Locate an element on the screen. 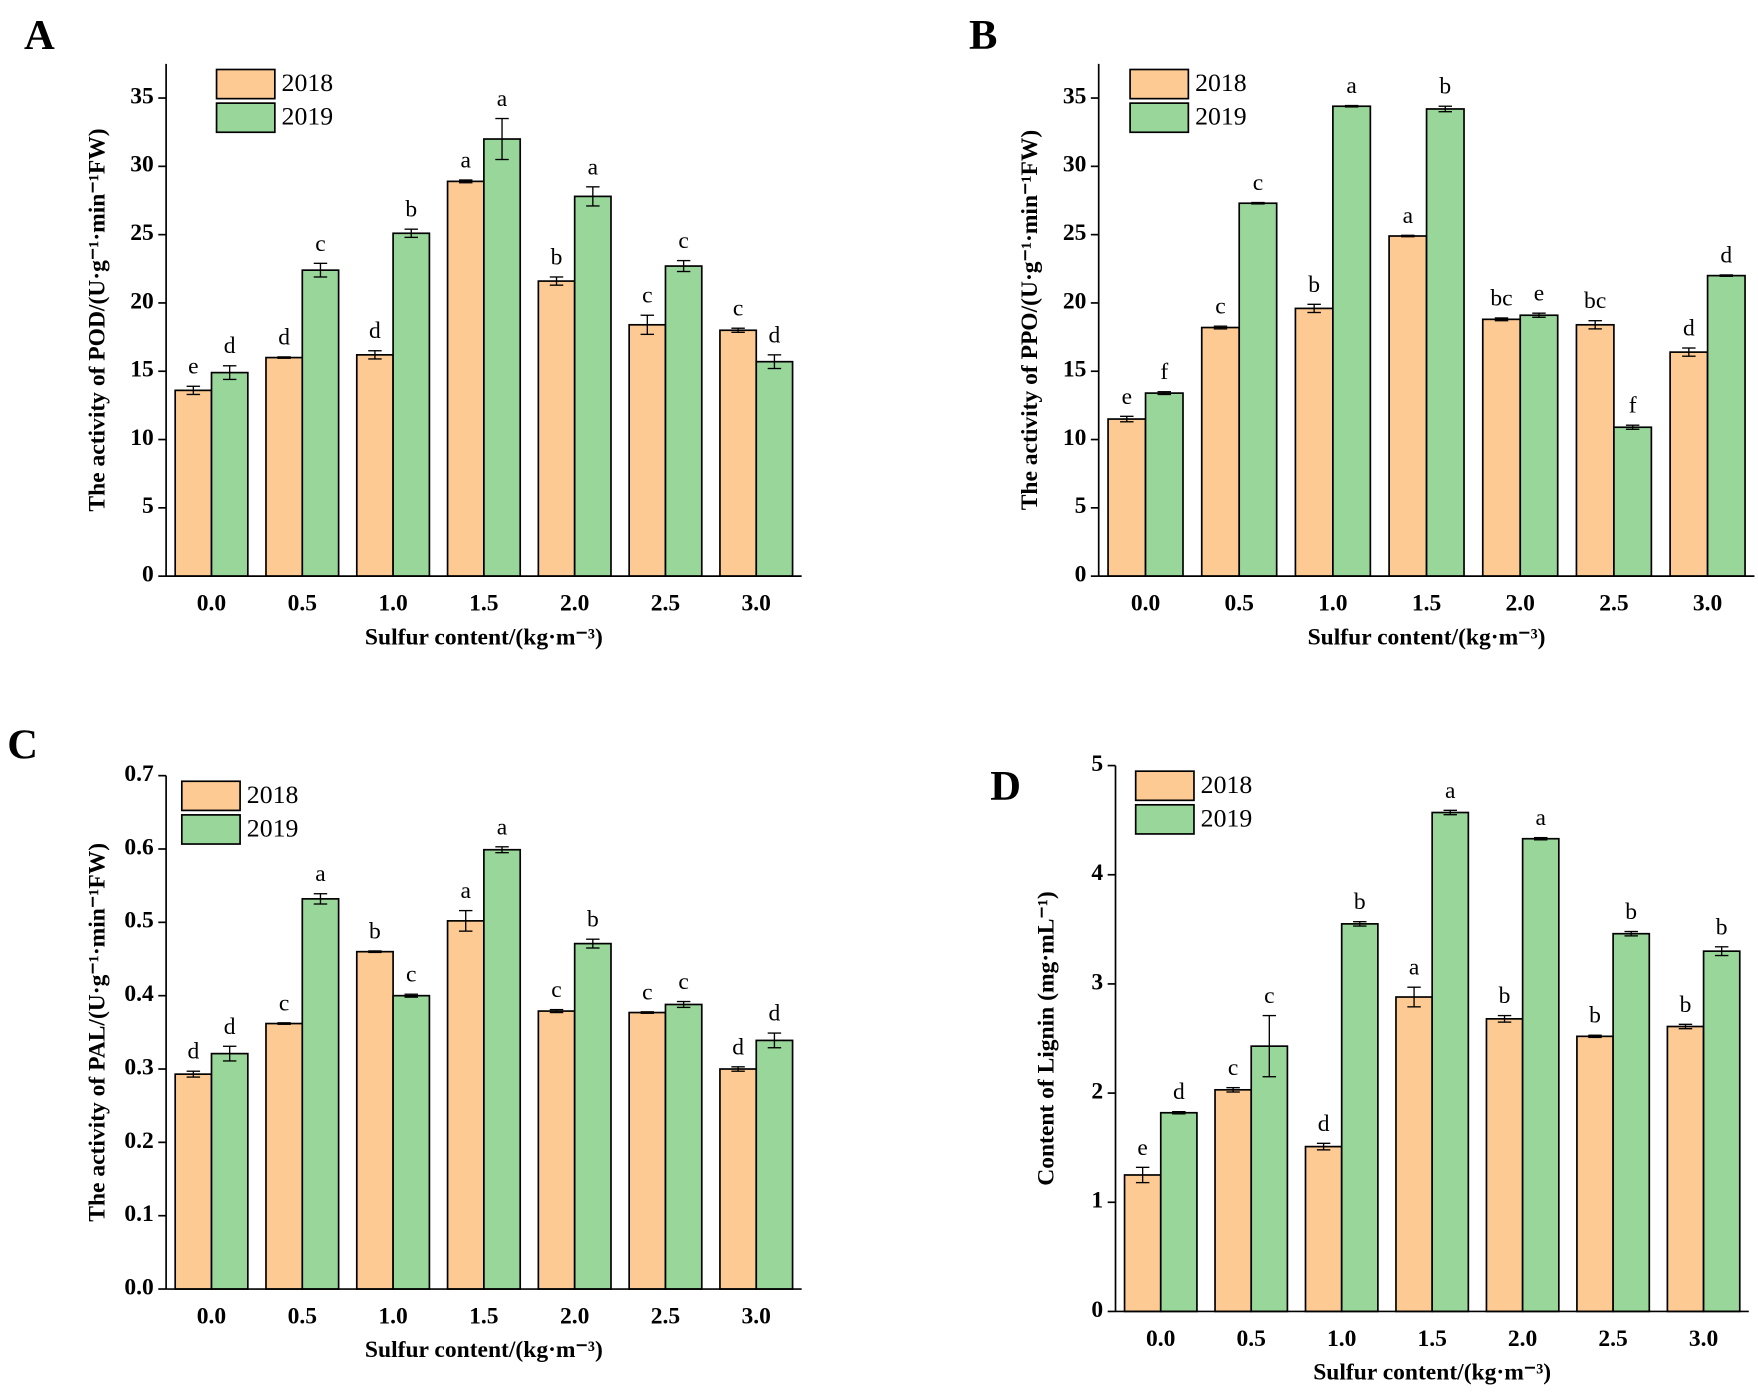  y-tick-label: 25 is located at coordinates (142, 233).